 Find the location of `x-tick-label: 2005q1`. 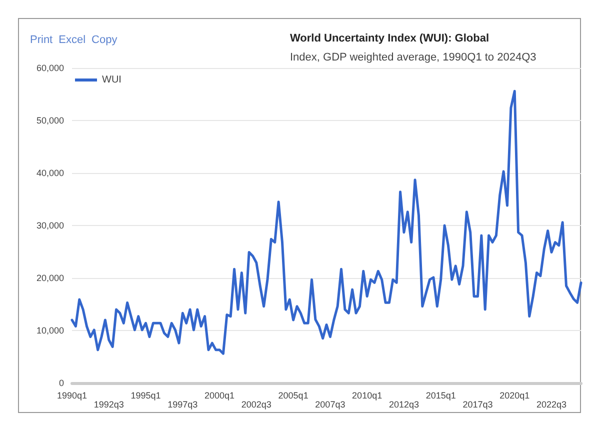

x-tick-label: 2005q1 is located at coordinates (293, 395).